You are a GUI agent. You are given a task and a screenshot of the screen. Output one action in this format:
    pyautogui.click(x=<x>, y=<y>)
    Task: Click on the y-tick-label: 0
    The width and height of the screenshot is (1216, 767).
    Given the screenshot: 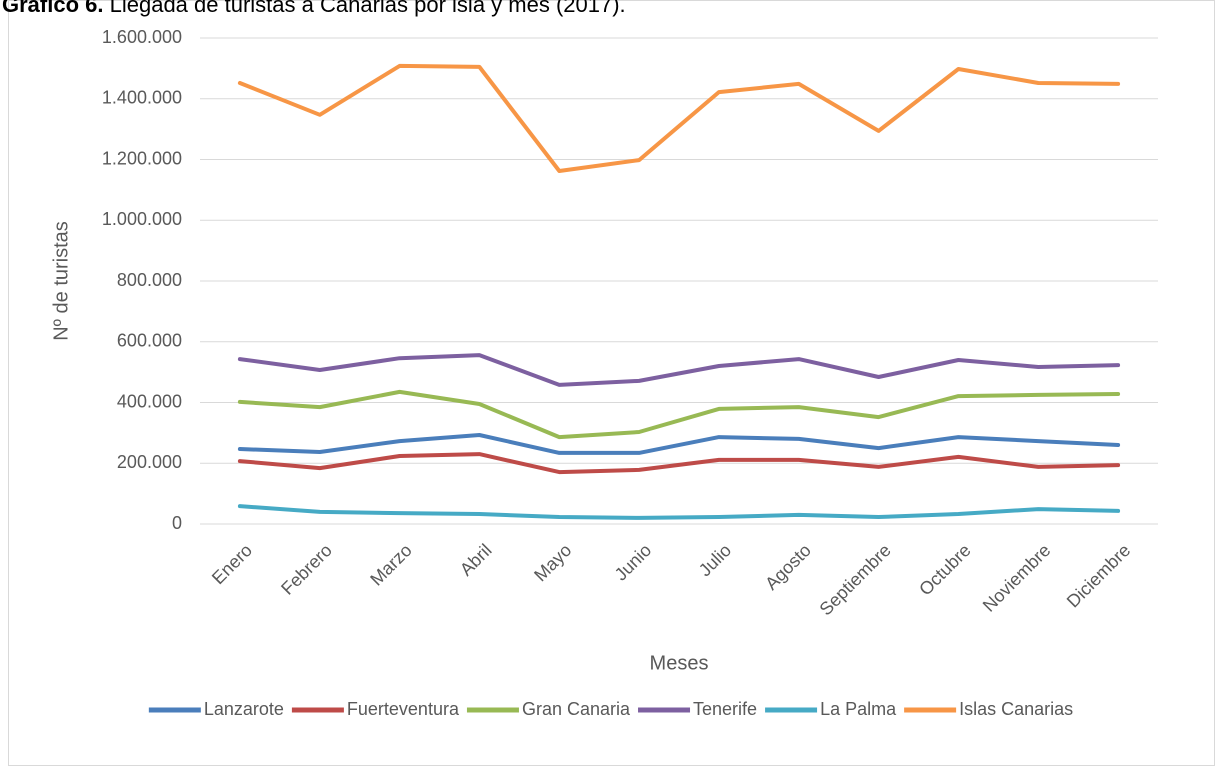 What is the action you would take?
    pyautogui.click(x=177, y=523)
    